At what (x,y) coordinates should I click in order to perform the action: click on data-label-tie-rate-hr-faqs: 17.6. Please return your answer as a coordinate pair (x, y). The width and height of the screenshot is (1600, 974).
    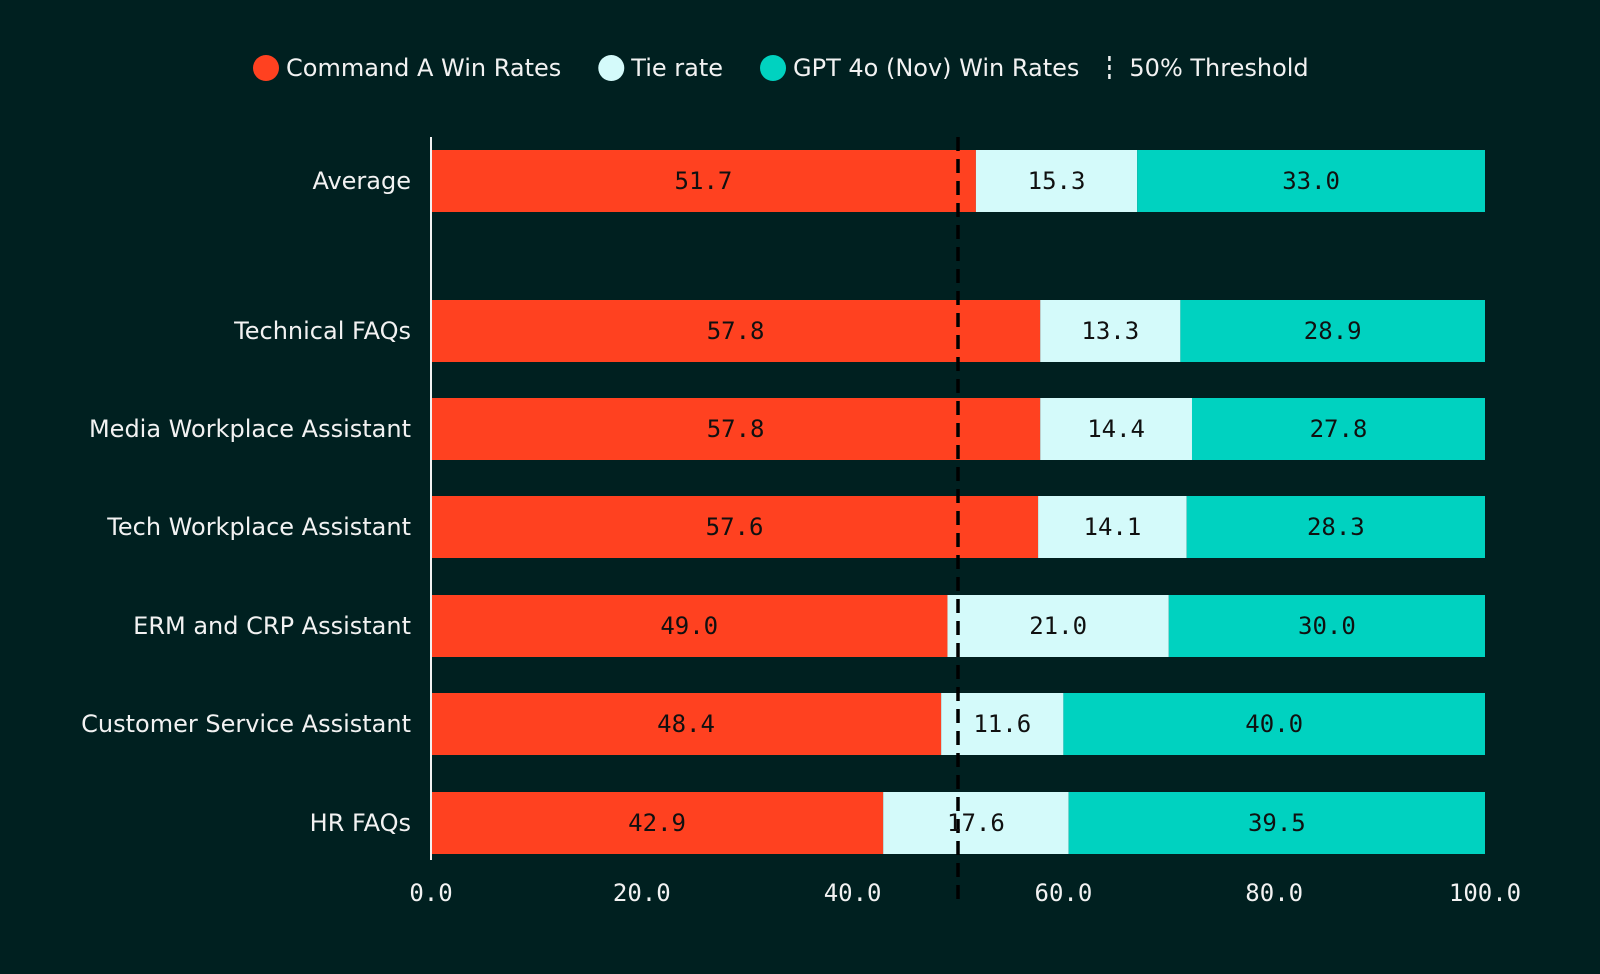
    Looking at the image, I should click on (976, 823).